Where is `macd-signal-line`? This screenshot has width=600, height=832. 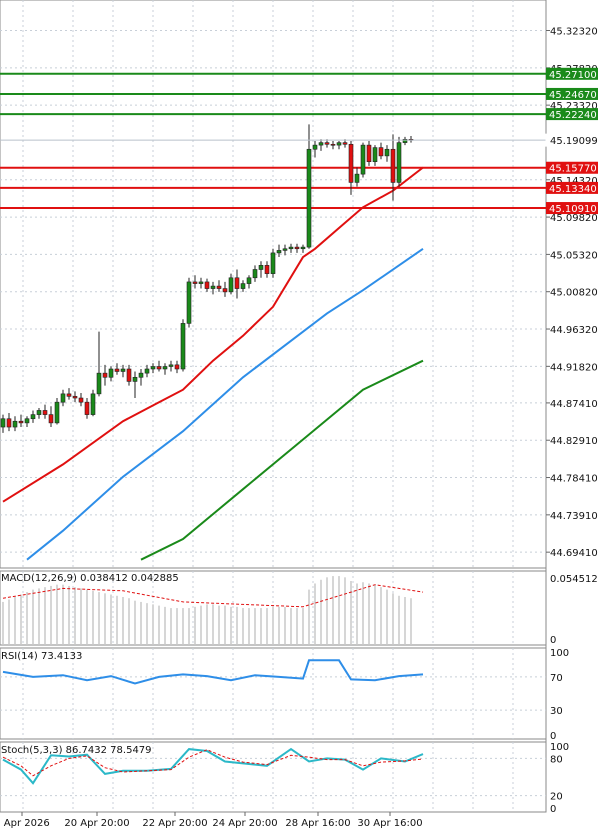 macd-signal-line is located at coordinates (213, 596).